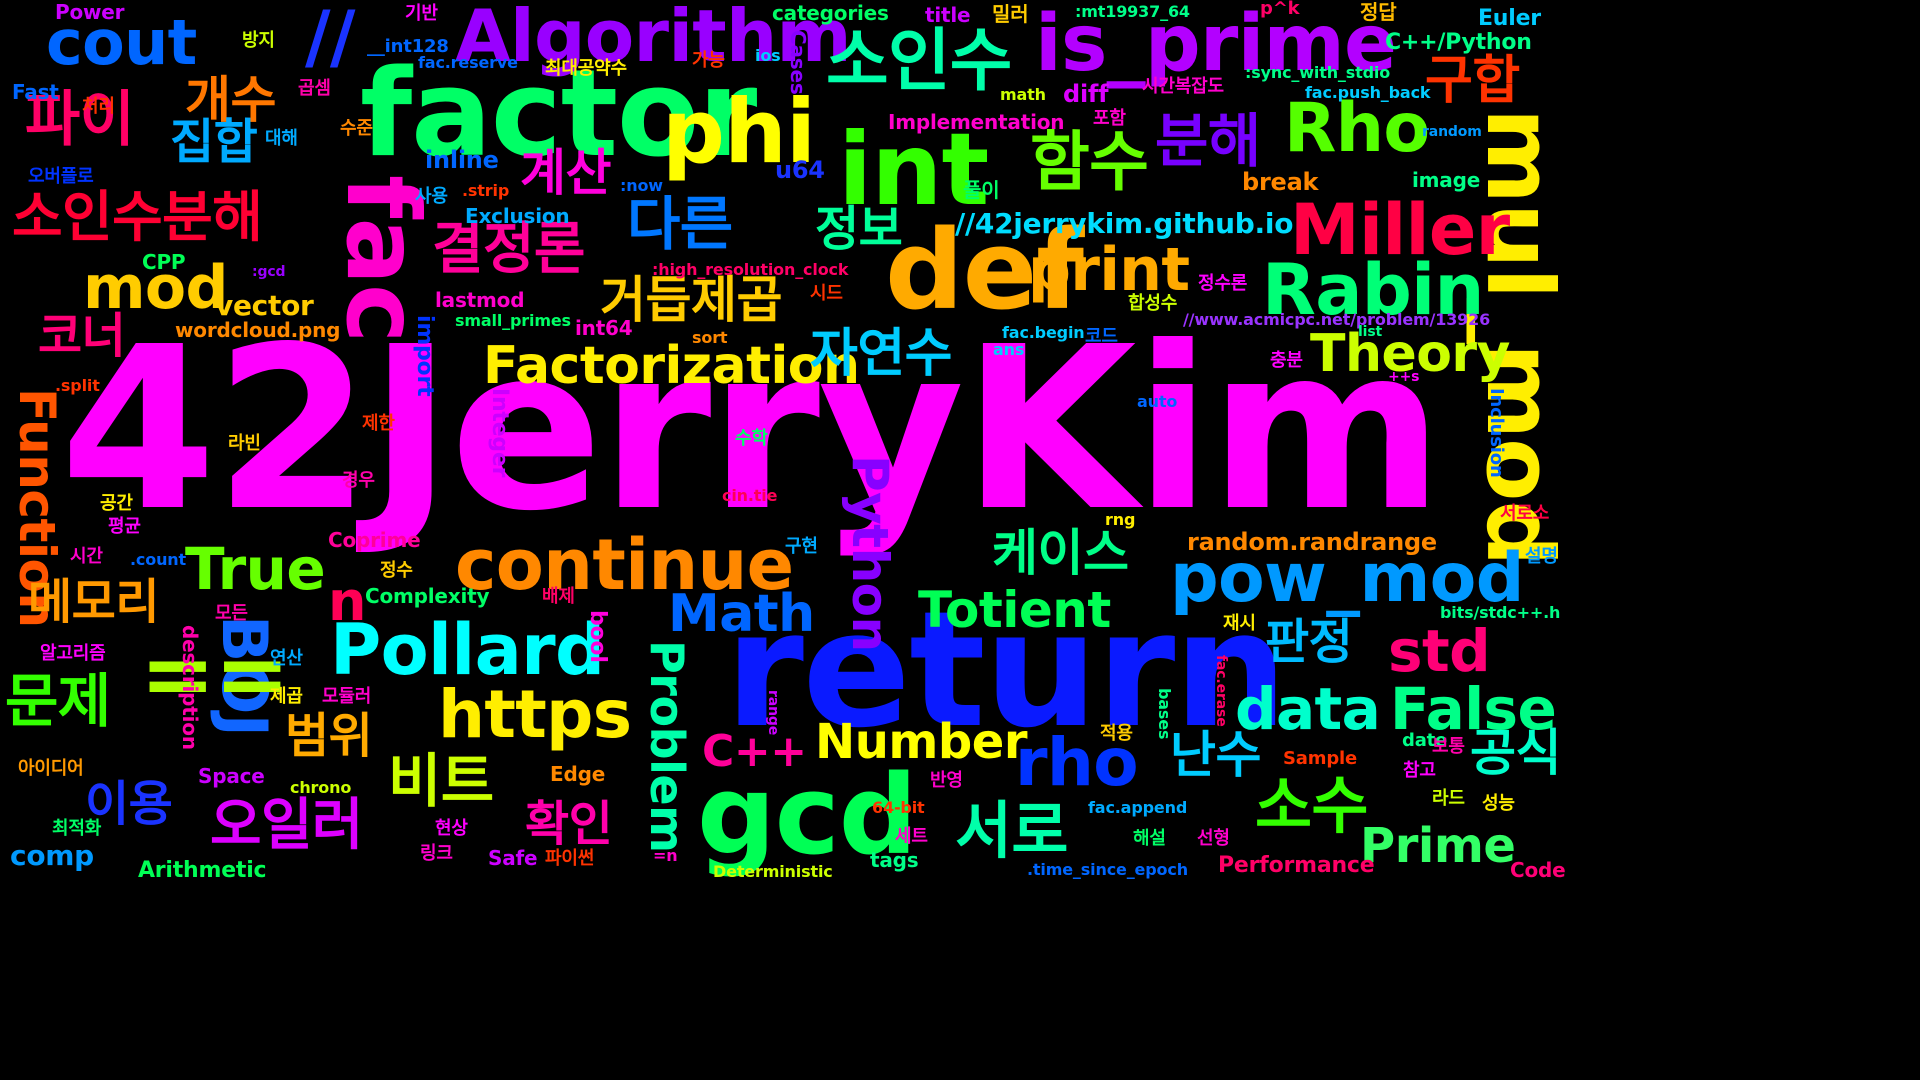 This screenshot has width=1920, height=1080. I want to click on word-edge: Edge, so click(577, 774).